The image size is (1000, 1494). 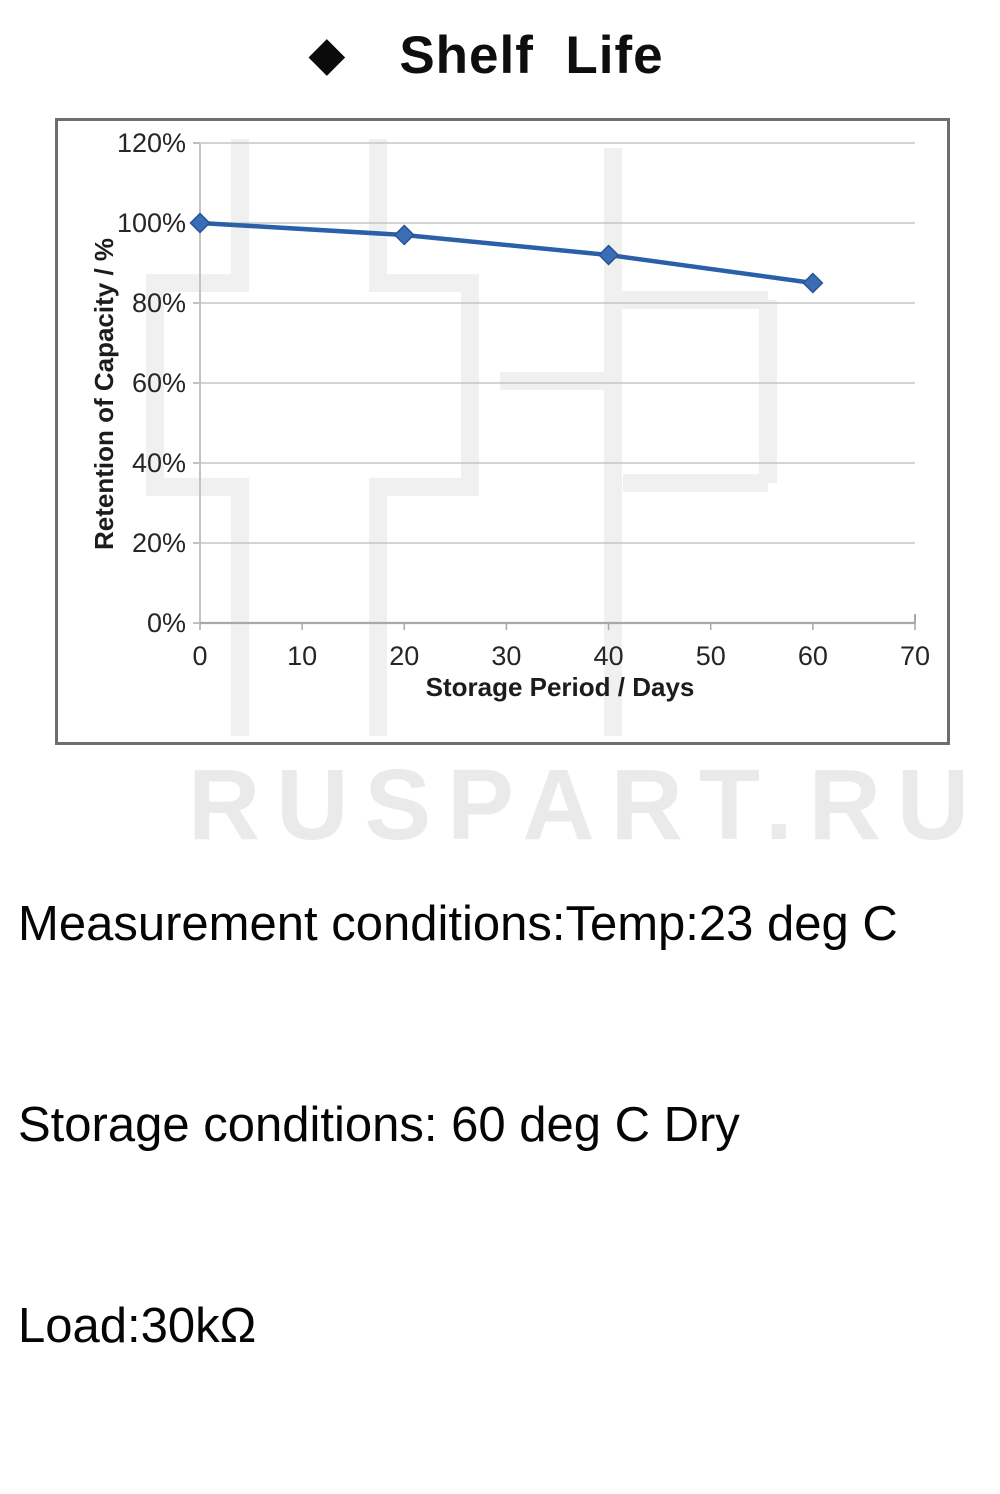 What do you see at coordinates (587, 805) in the screenshot?
I see `watermark-text: RUSPART.RU` at bounding box center [587, 805].